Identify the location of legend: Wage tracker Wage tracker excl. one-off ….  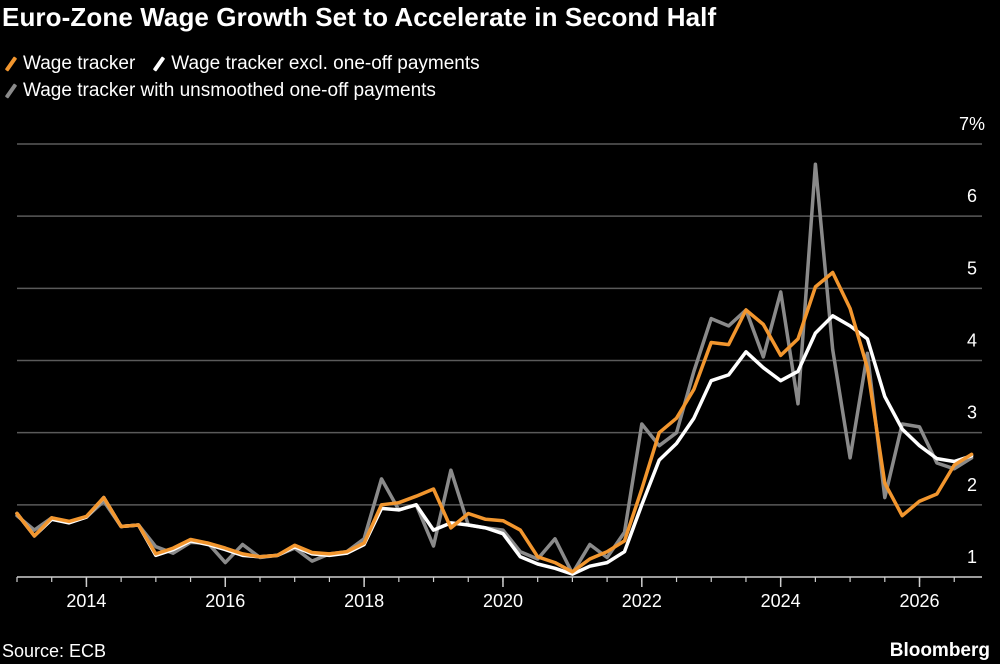
(249, 77).